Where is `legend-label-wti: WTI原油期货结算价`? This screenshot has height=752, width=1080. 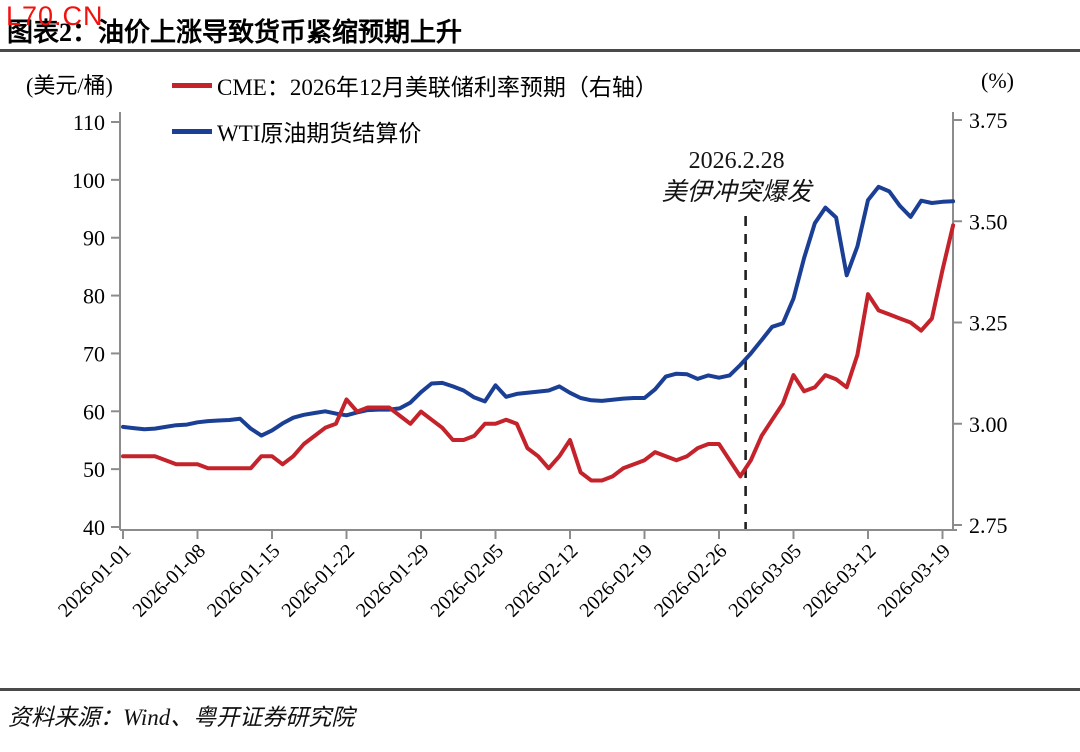 legend-label-wti: WTI原油期货结算价 is located at coordinates (319, 133).